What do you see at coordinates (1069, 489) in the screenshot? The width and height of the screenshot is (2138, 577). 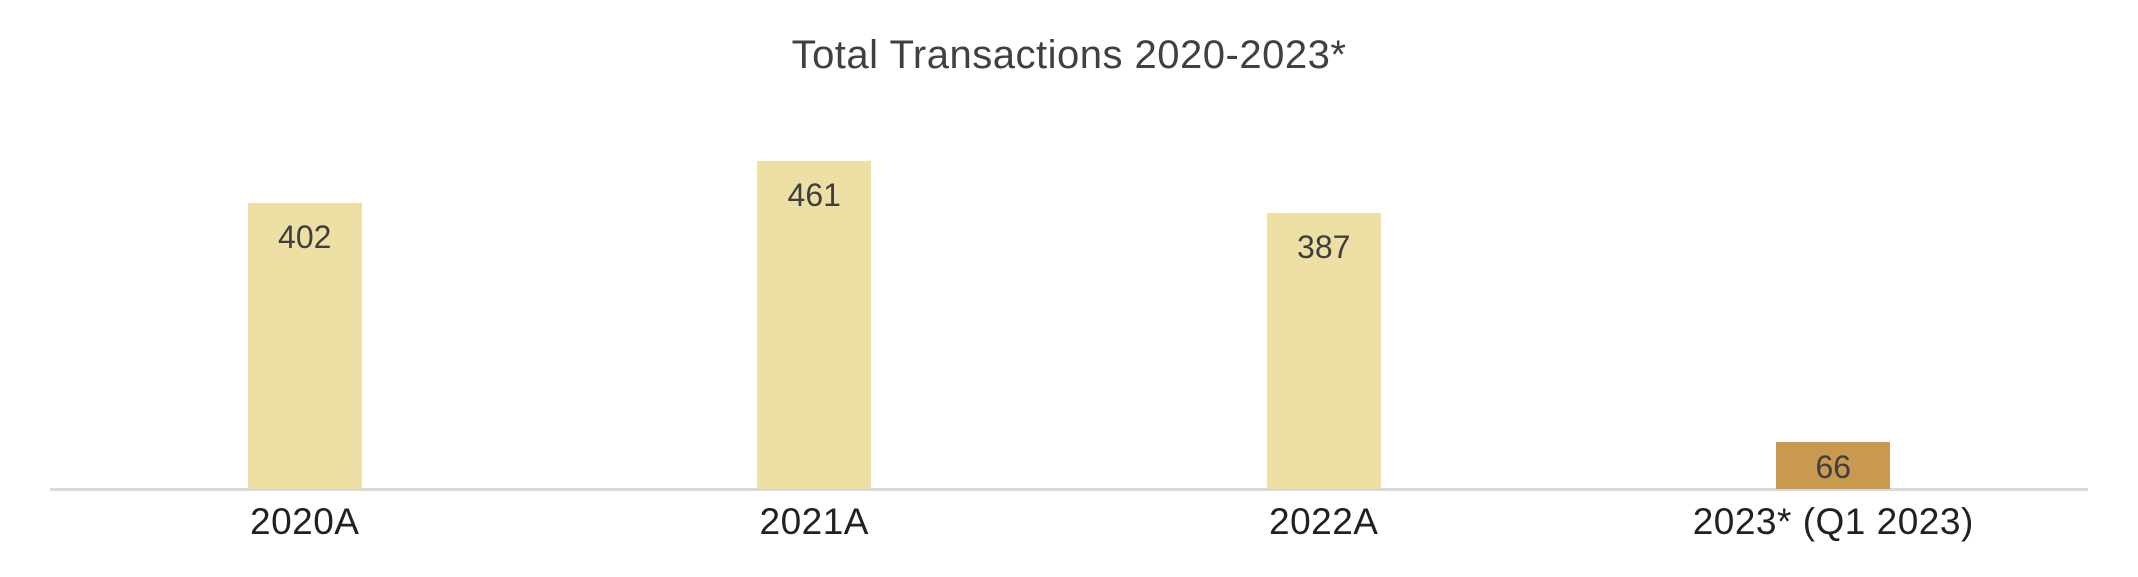 I see `x-axis-line` at bounding box center [1069, 489].